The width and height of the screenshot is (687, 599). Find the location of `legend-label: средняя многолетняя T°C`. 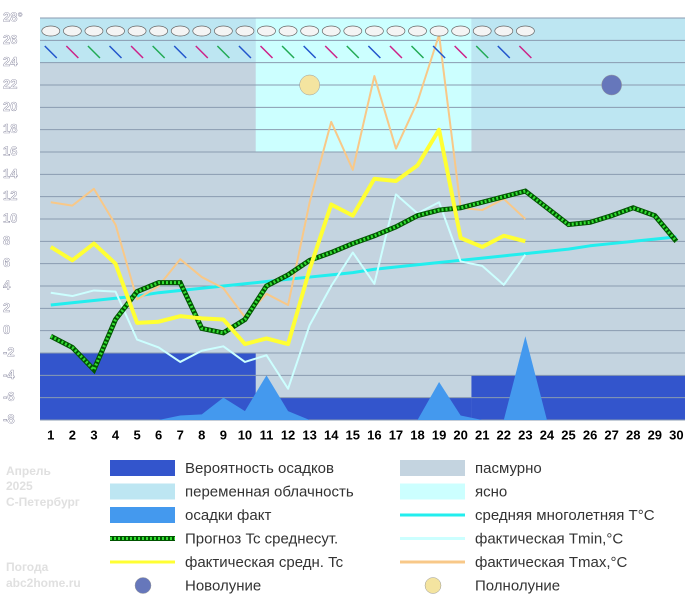

legend-label: средняя многолетняя T°C is located at coordinates (565, 515).